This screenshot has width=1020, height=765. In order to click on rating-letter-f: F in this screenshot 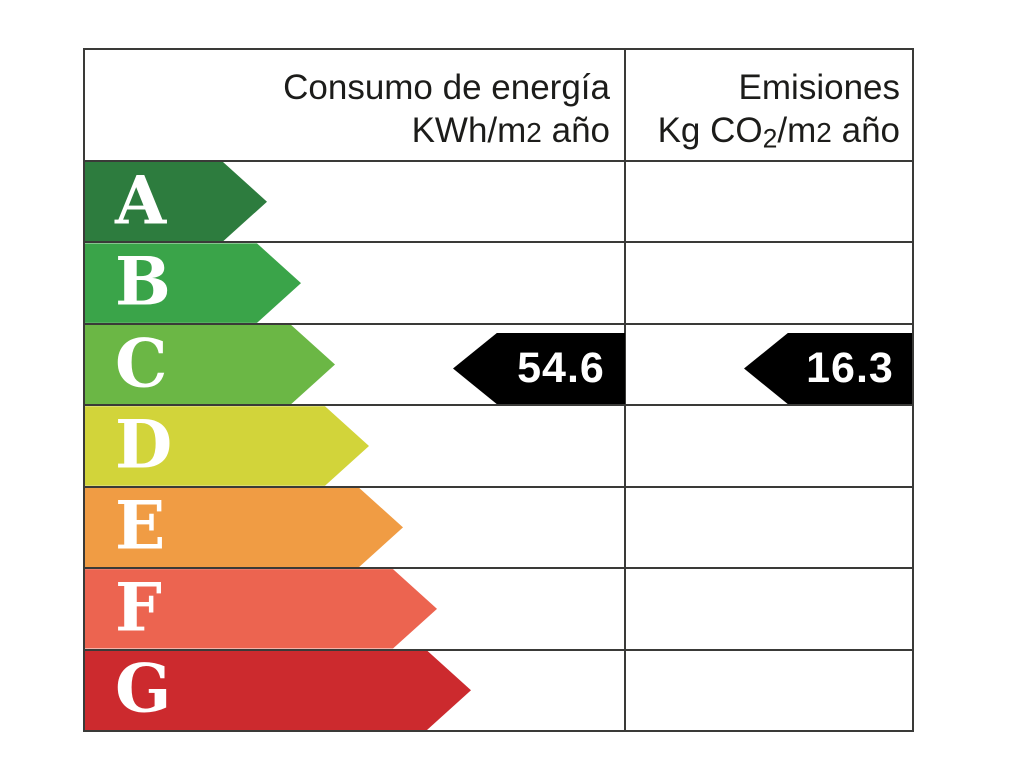, I will do `click(138, 607)`.